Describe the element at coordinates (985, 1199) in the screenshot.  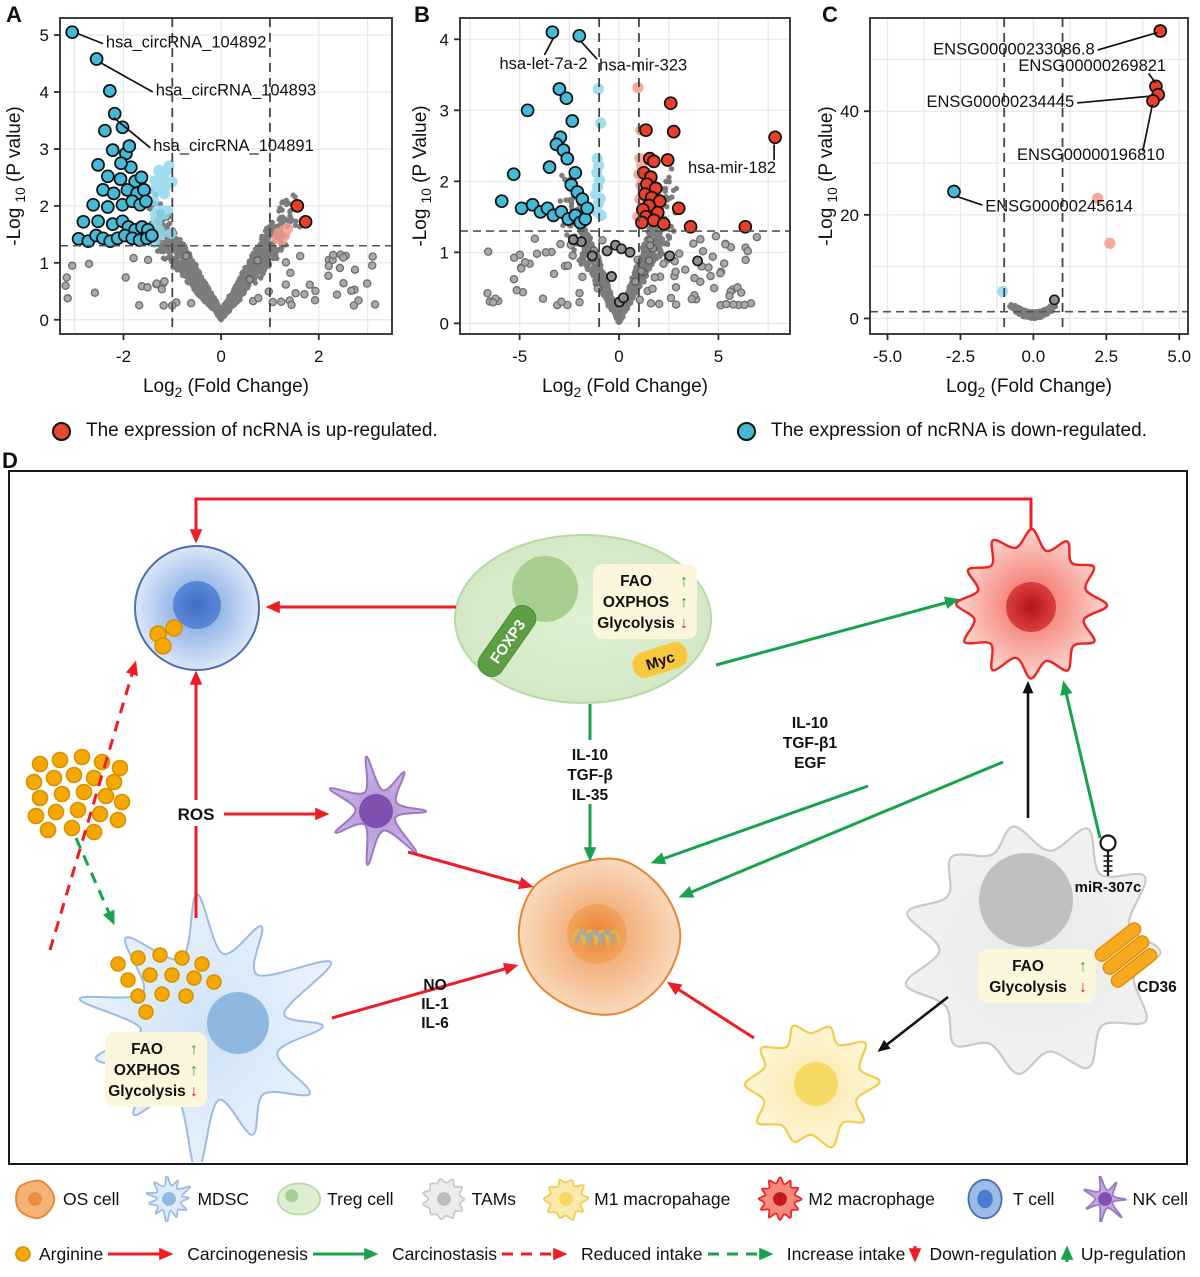
I see `t-cell-icon` at that location.